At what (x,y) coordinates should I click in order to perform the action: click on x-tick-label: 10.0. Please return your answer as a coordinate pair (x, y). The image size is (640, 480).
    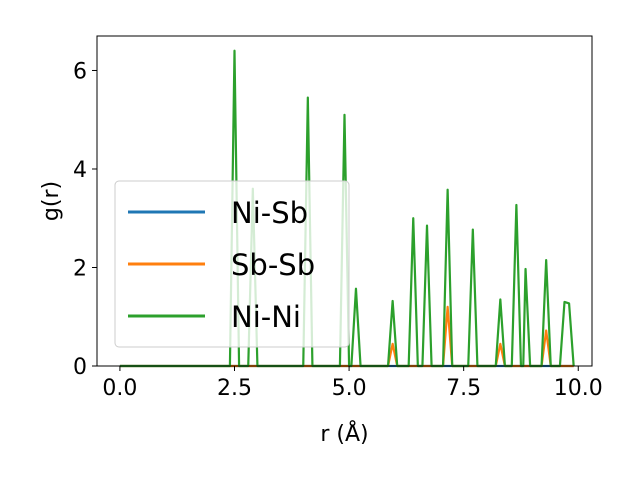
    Looking at the image, I should click on (578, 388).